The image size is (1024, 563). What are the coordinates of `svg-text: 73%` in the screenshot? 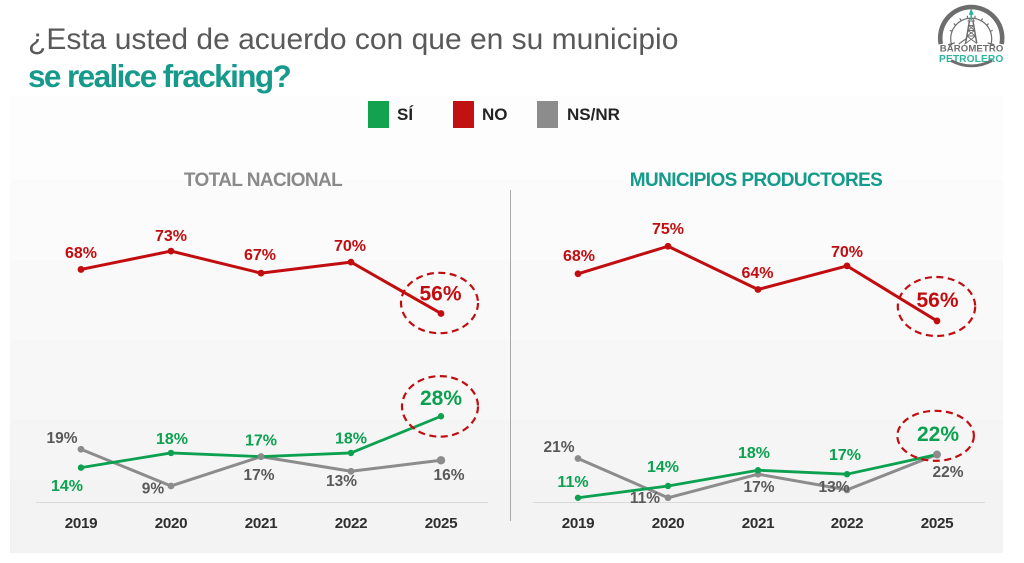 It's located at (171, 236).